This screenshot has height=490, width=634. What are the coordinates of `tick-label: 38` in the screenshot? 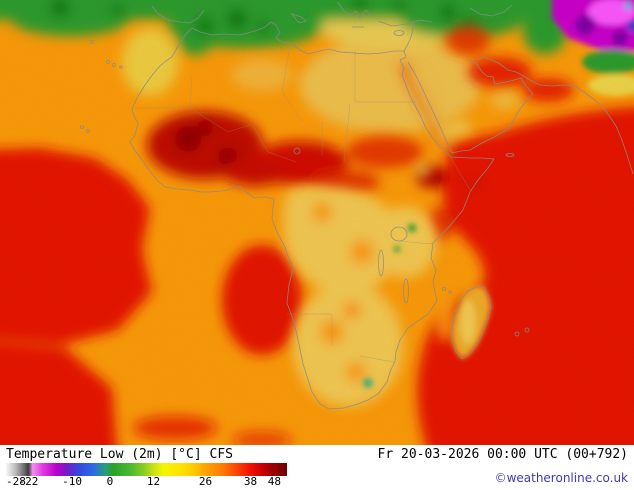 It's located at (250, 481).